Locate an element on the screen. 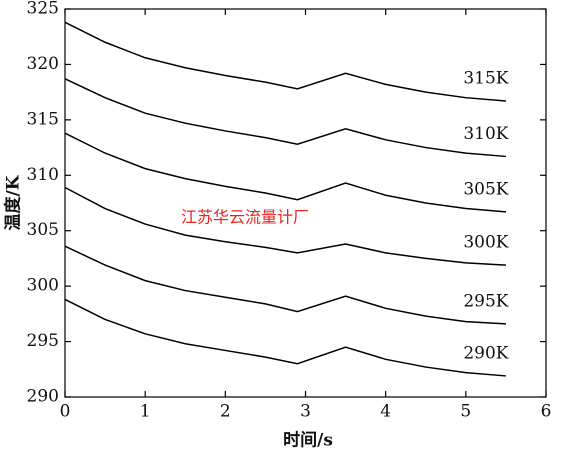 The image size is (575, 462). y-tick-label: 320 is located at coordinates (43, 64).